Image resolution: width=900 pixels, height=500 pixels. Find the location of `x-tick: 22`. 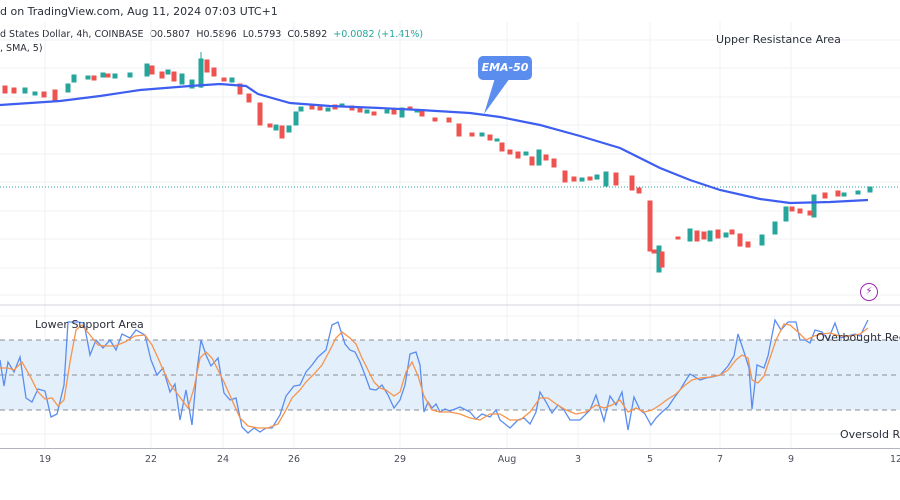

x-tick: 22 is located at coordinates (151, 459).